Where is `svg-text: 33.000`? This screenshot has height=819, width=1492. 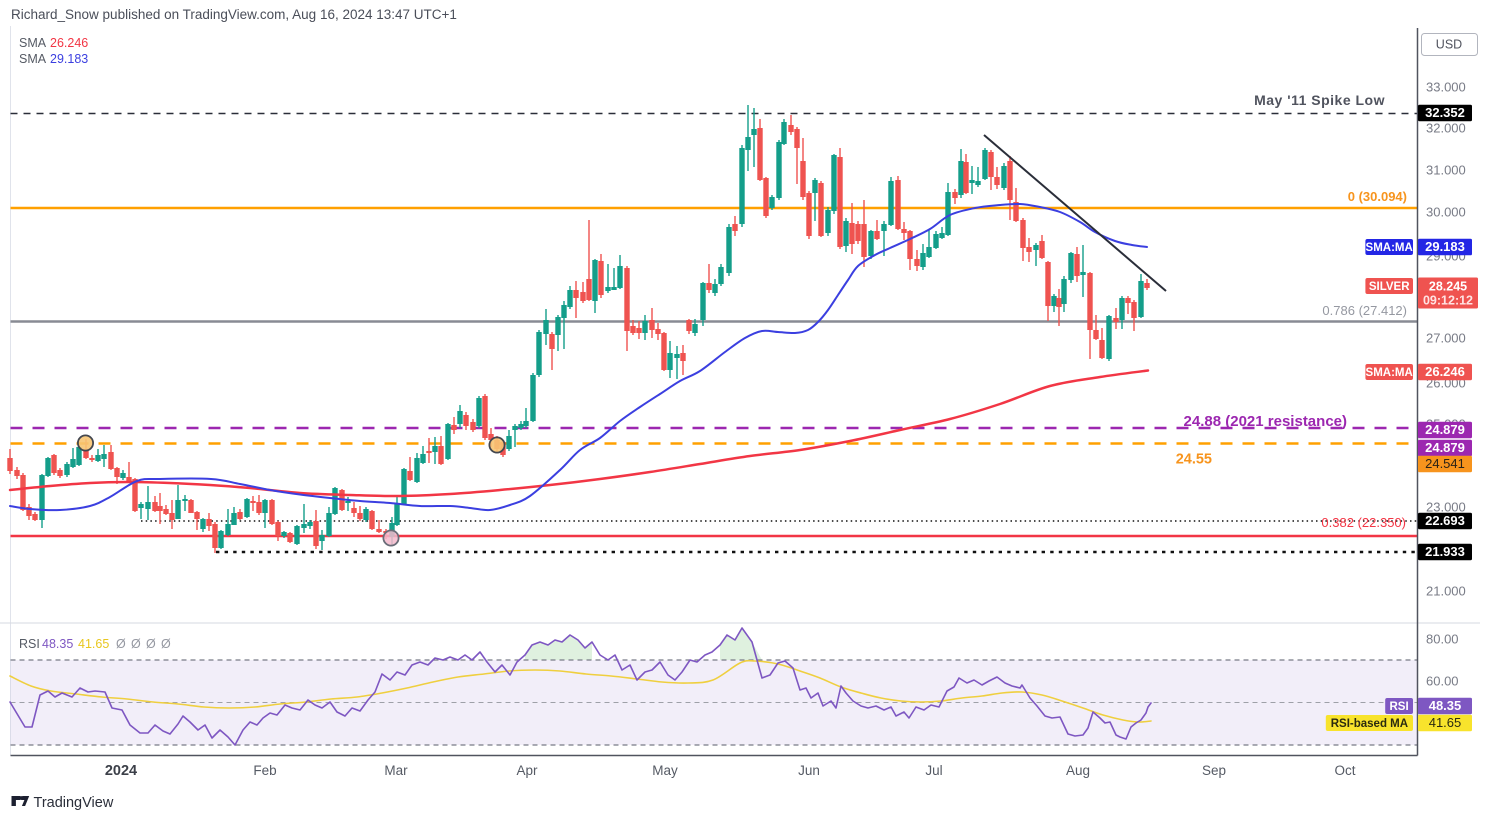 svg-text: 33.000 is located at coordinates (1446, 87).